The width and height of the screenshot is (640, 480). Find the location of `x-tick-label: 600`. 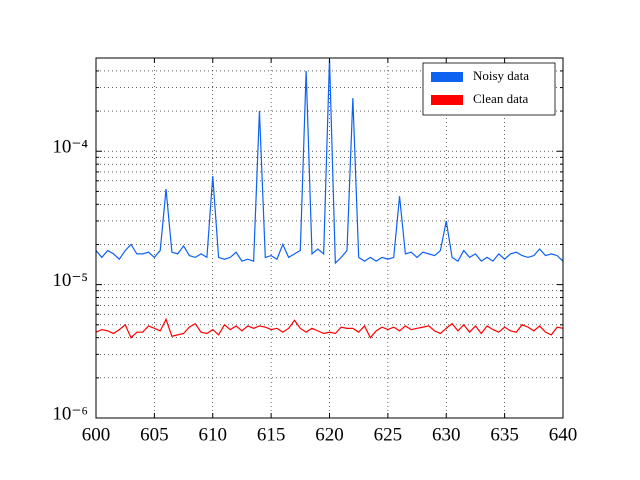

x-tick-label: 600 is located at coordinates (96, 434).